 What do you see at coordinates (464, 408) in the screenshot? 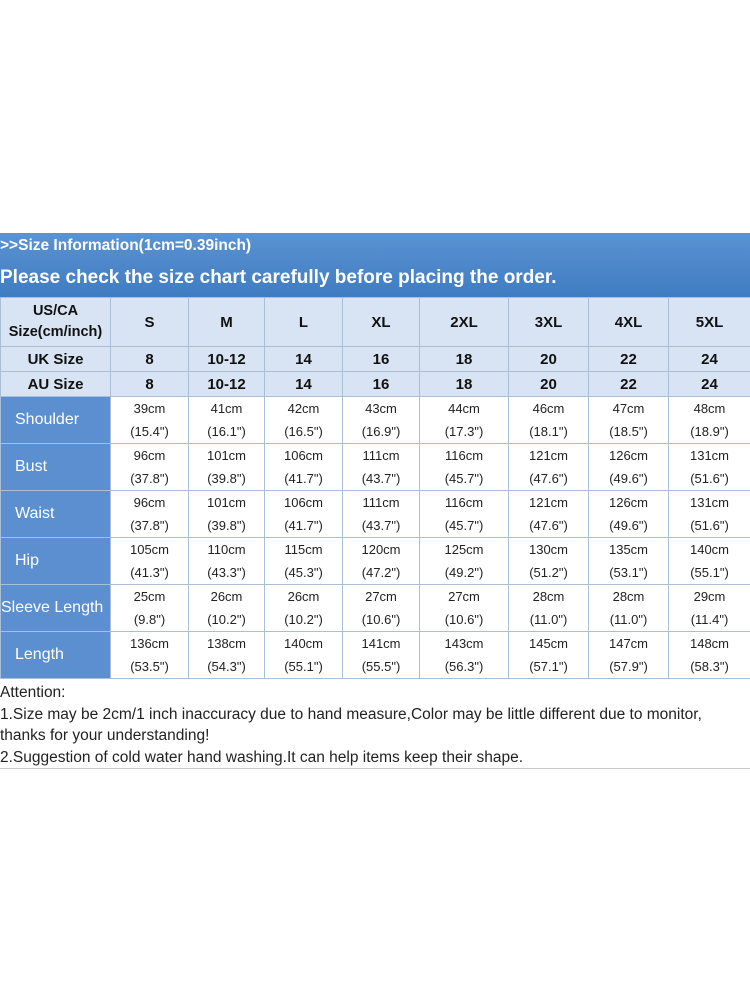
I see `cm-value: 44cm` at bounding box center [464, 408].